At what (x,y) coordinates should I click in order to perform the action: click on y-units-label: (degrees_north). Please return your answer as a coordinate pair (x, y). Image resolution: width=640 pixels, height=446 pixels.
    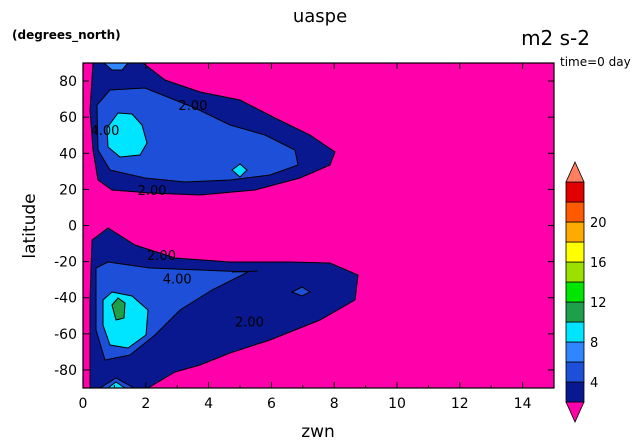
    Looking at the image, I should click on (66, 35).